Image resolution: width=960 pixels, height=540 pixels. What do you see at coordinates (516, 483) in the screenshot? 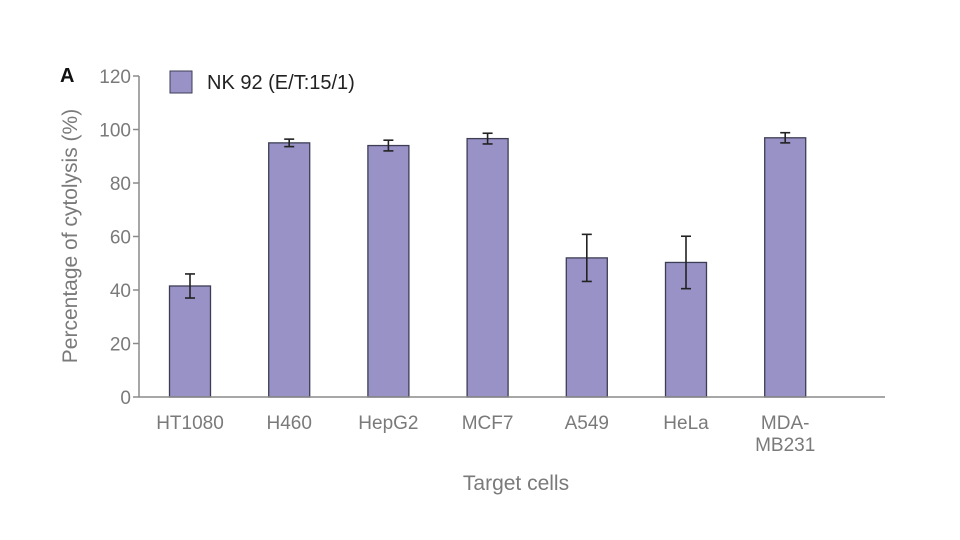
I see `x-axis-label: Target cells` at bounding box center [516, 483].